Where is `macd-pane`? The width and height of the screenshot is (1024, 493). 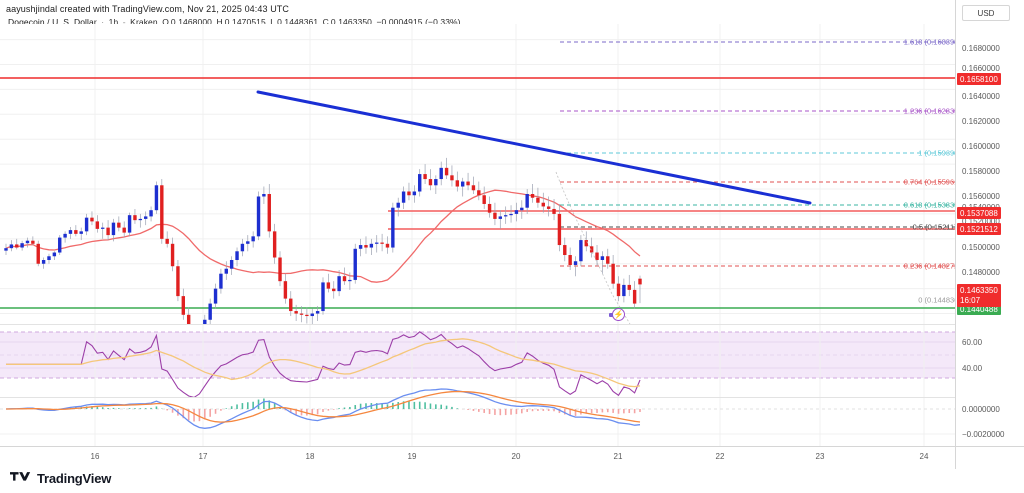 macd-pane is located at coordinates (477, 417).